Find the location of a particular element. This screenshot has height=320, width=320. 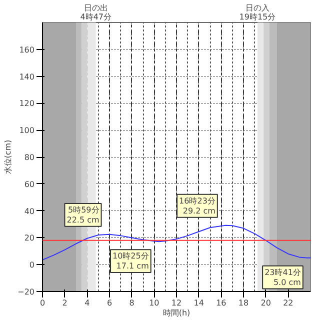

y-tick-label: 160 is located at coordinates (27, 49).